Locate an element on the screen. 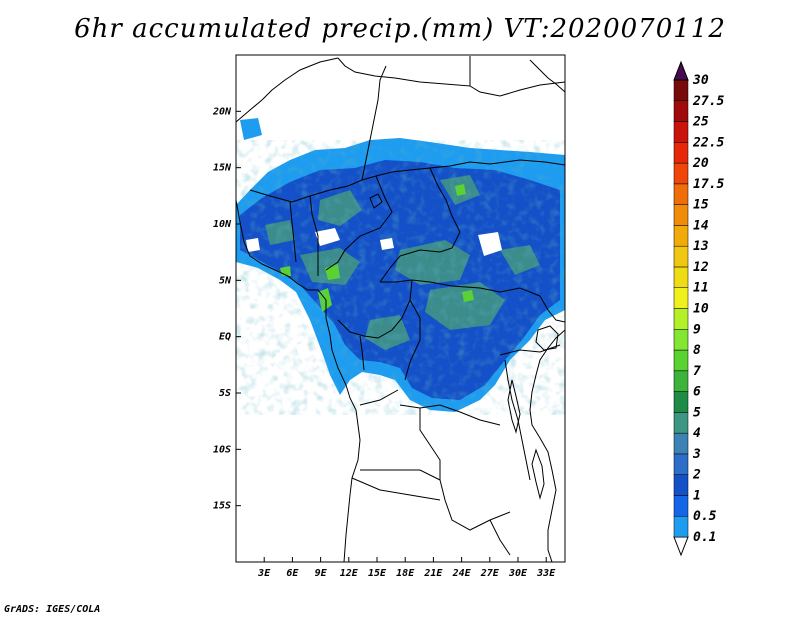  lon-axis: 3E 6E 9E 12E 15E 18E 21E 24E 27E 30E 33E is located at coordinates (406, 568).